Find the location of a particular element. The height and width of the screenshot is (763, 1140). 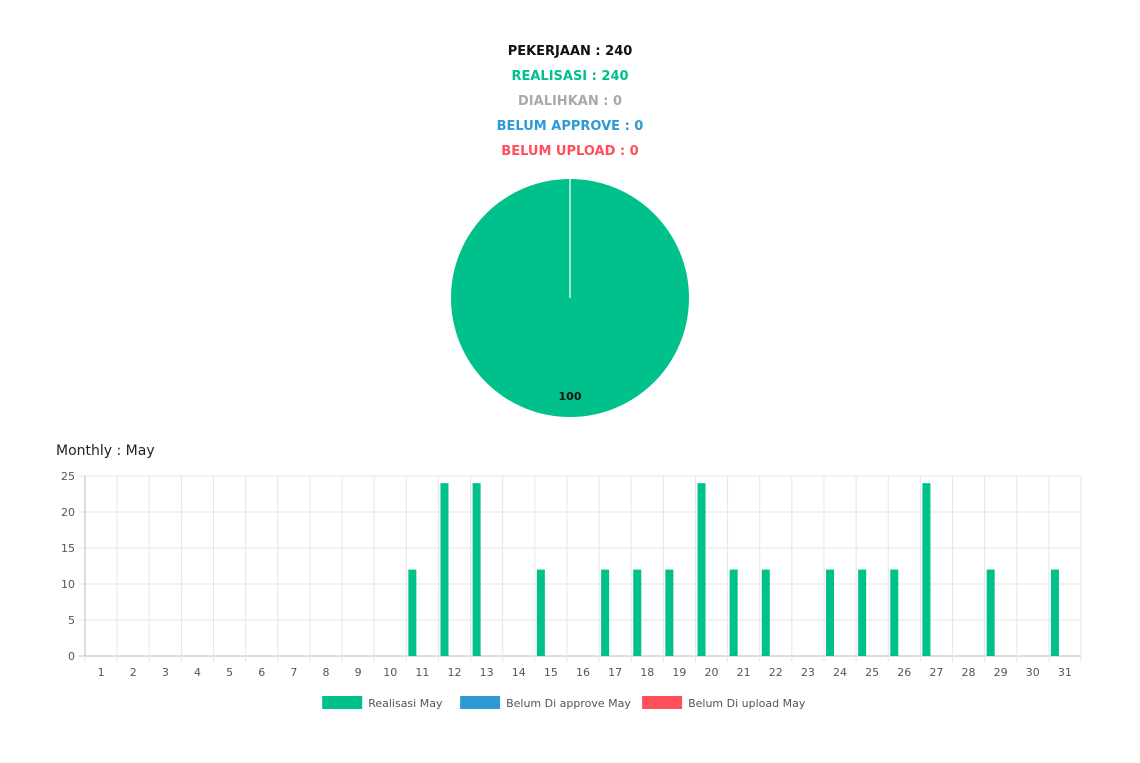

x-tick-label: 11 is located at coordinates (422, 672).